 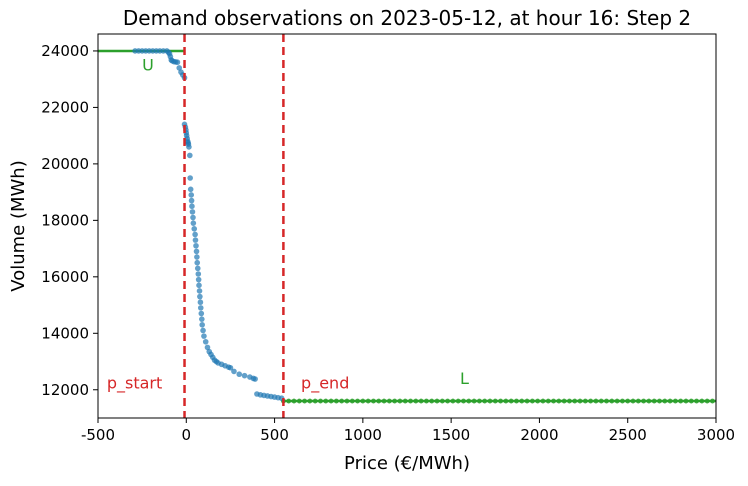 What do you see at coordinates (98, 435) in the screenshot?
I see `x-tick-label: -500` at bounding box center [98, 435].